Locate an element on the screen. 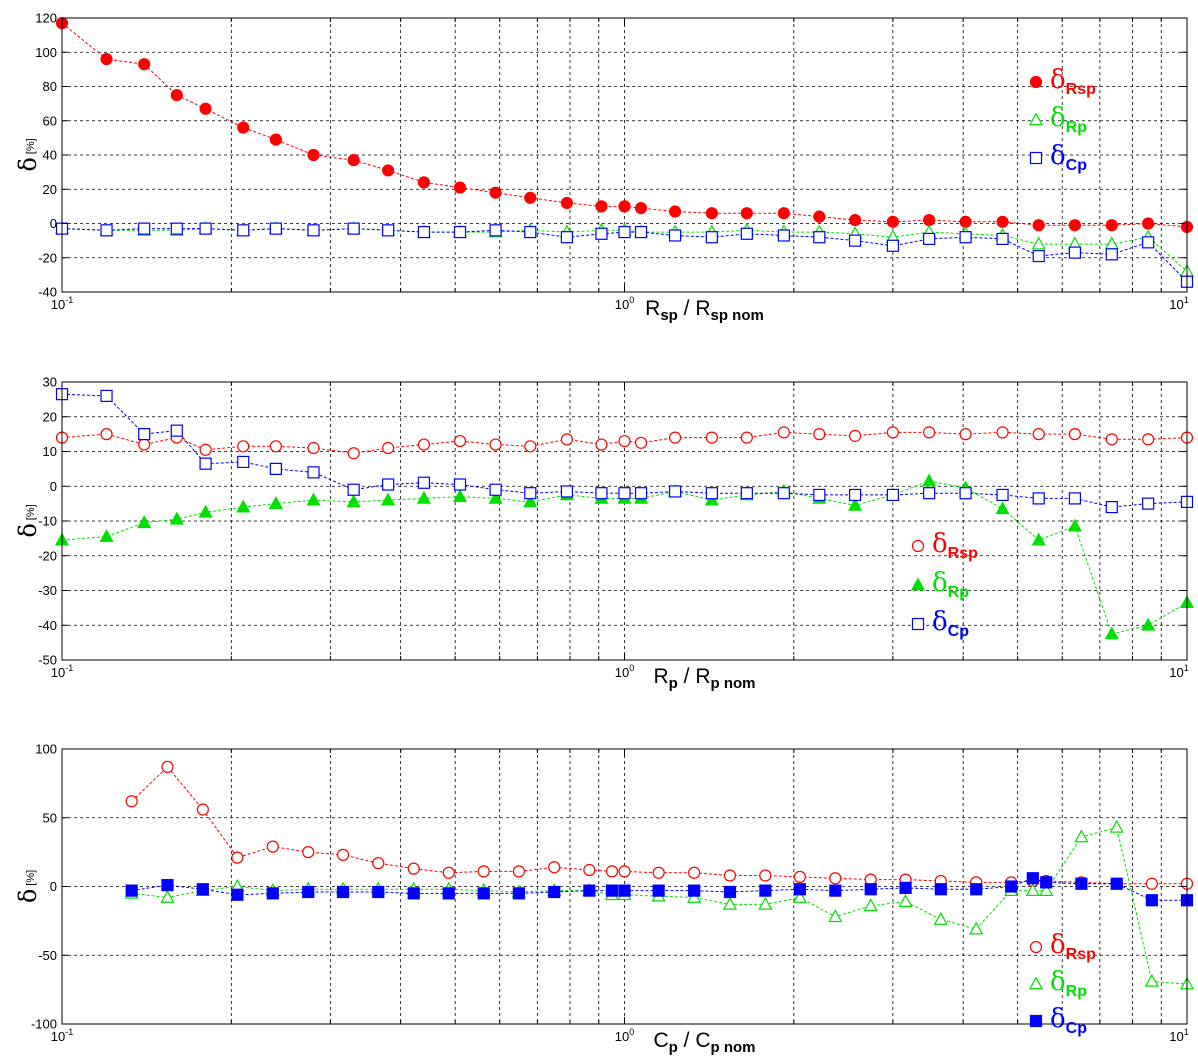 The image size is (1198, 1064). y-tick-label: -40 is located at coordinates (47, 625).